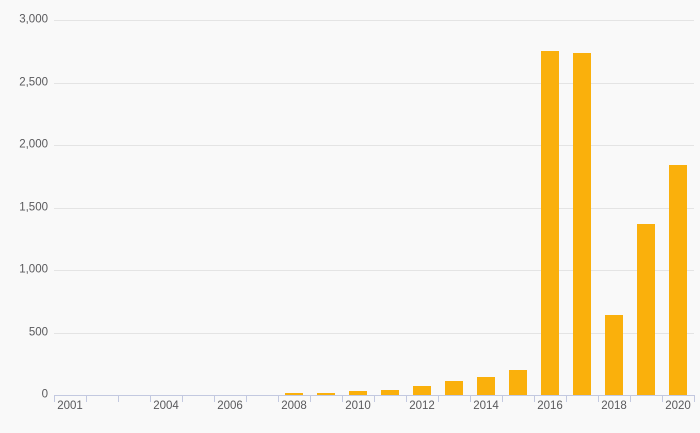 This screenshot has width=700, height=433. I want to click on x-axis-tick-label: 2020, so click(678, 406).